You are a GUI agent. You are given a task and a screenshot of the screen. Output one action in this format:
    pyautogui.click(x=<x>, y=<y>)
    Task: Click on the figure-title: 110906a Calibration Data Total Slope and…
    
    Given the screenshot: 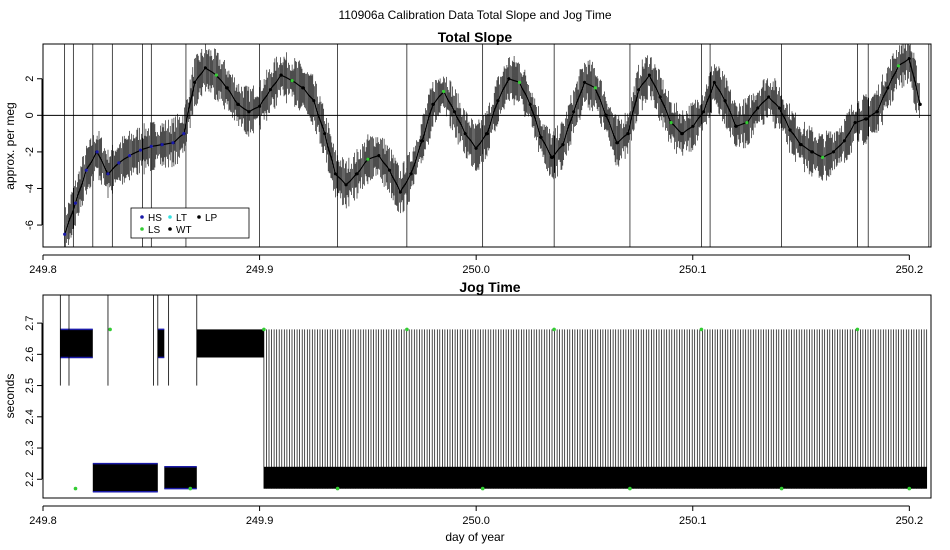 What is the action you would take?
    pyautogui.click(x=474, y=15)
    